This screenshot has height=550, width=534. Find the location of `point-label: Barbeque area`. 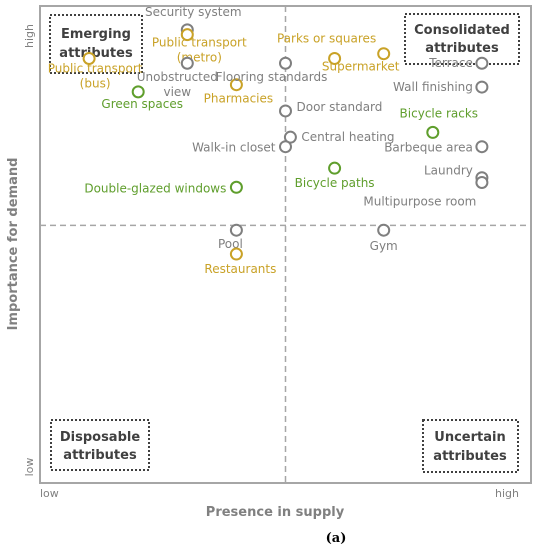

point-label: Barbeque area is located at coordinates (428, 148).